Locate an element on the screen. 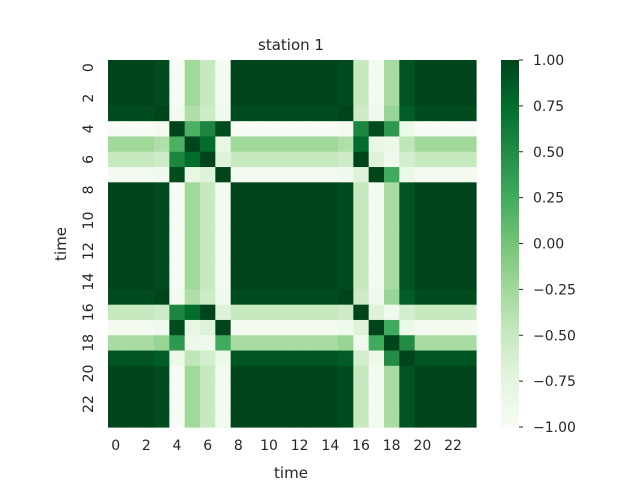  y-tick-label: 22 is located at coordinates (89, 404).